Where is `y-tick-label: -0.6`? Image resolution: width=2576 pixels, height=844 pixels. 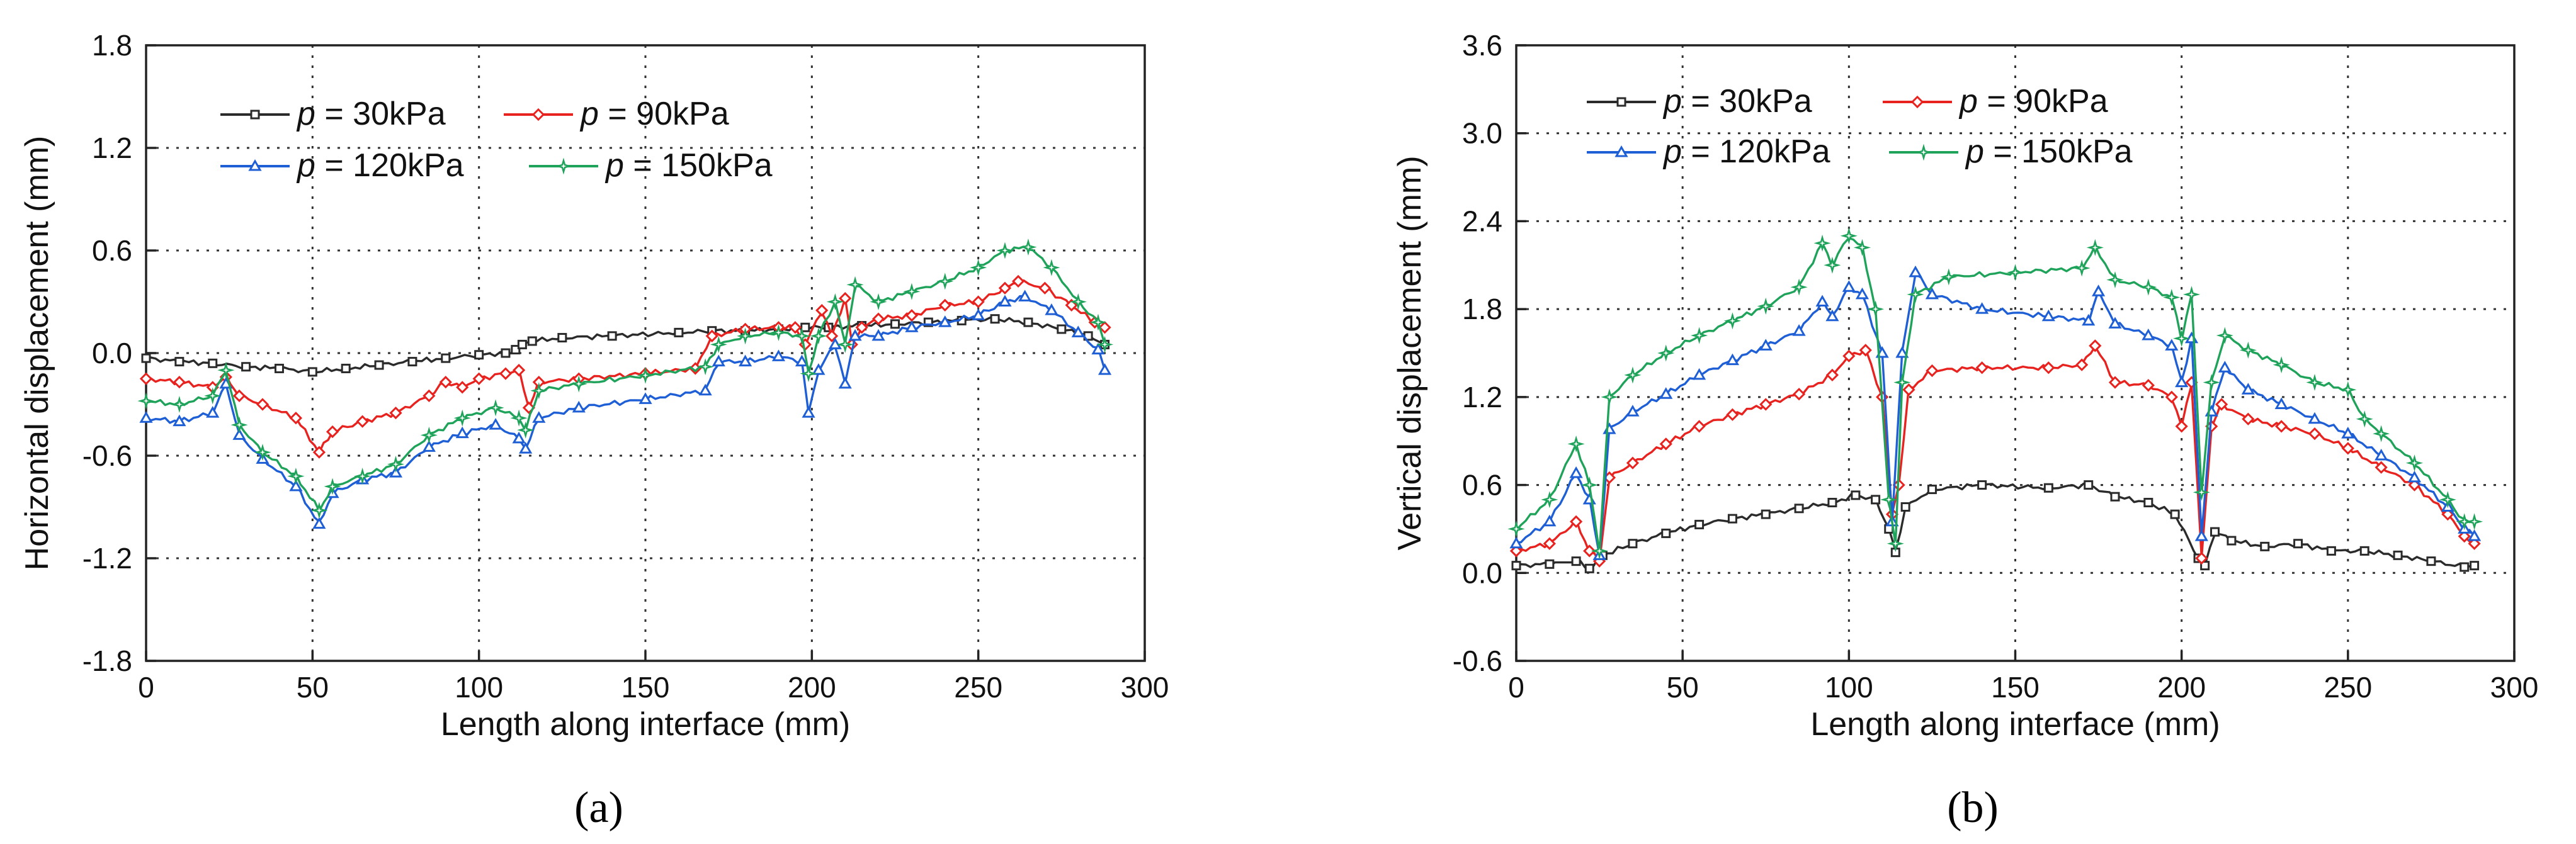
y-tick-label: -0.6 is located at coordinates (1477, 660).